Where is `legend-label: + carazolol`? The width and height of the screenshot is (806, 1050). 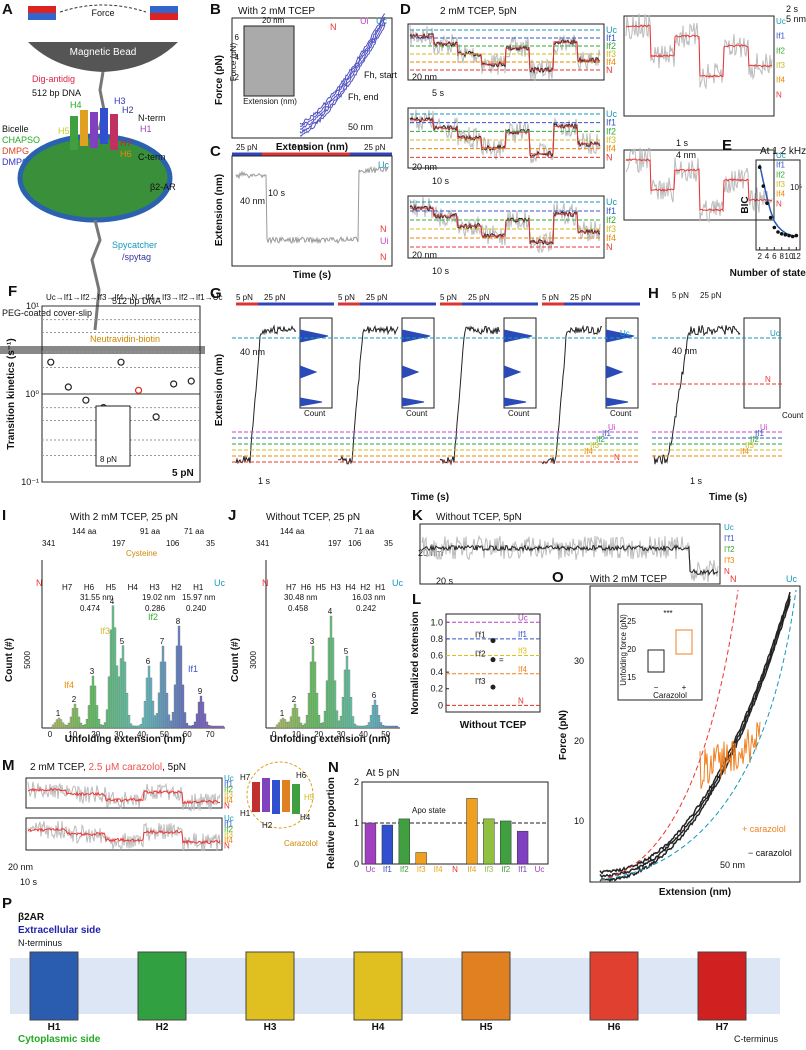 legend-label: + carazolol is located at coordinates (764, 829).